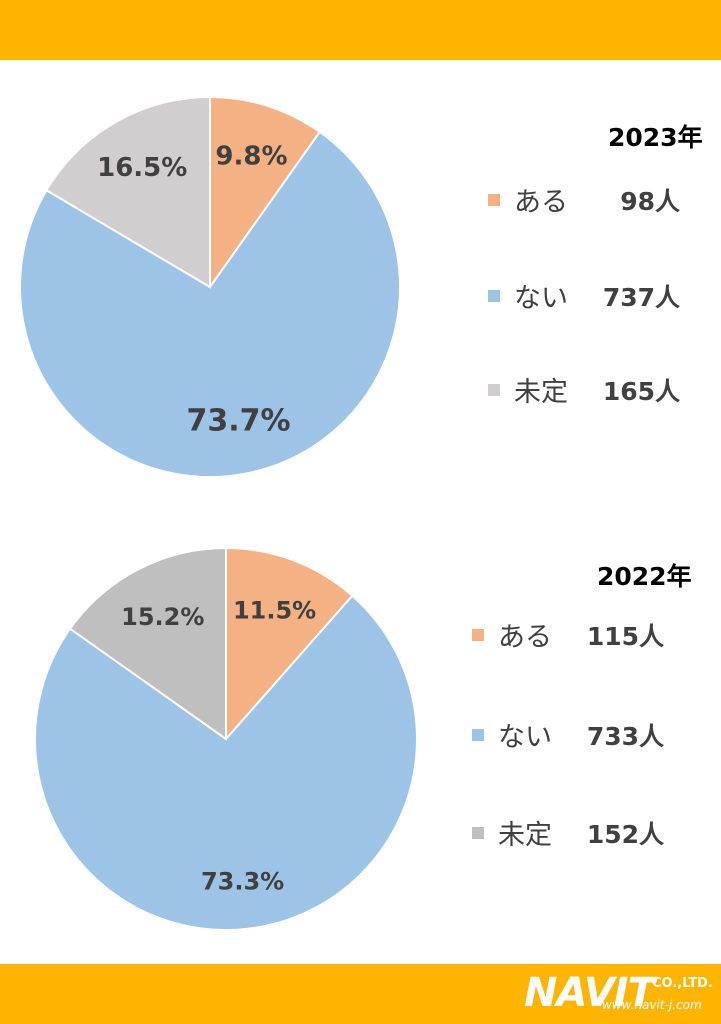 Image resolution: width=721 pixels, height=1024 pixels. What do you see at coordinates (239, 420) in the screenshot?
I see `pct-label-nai: 73.7%` at bounding box center [239, 420].